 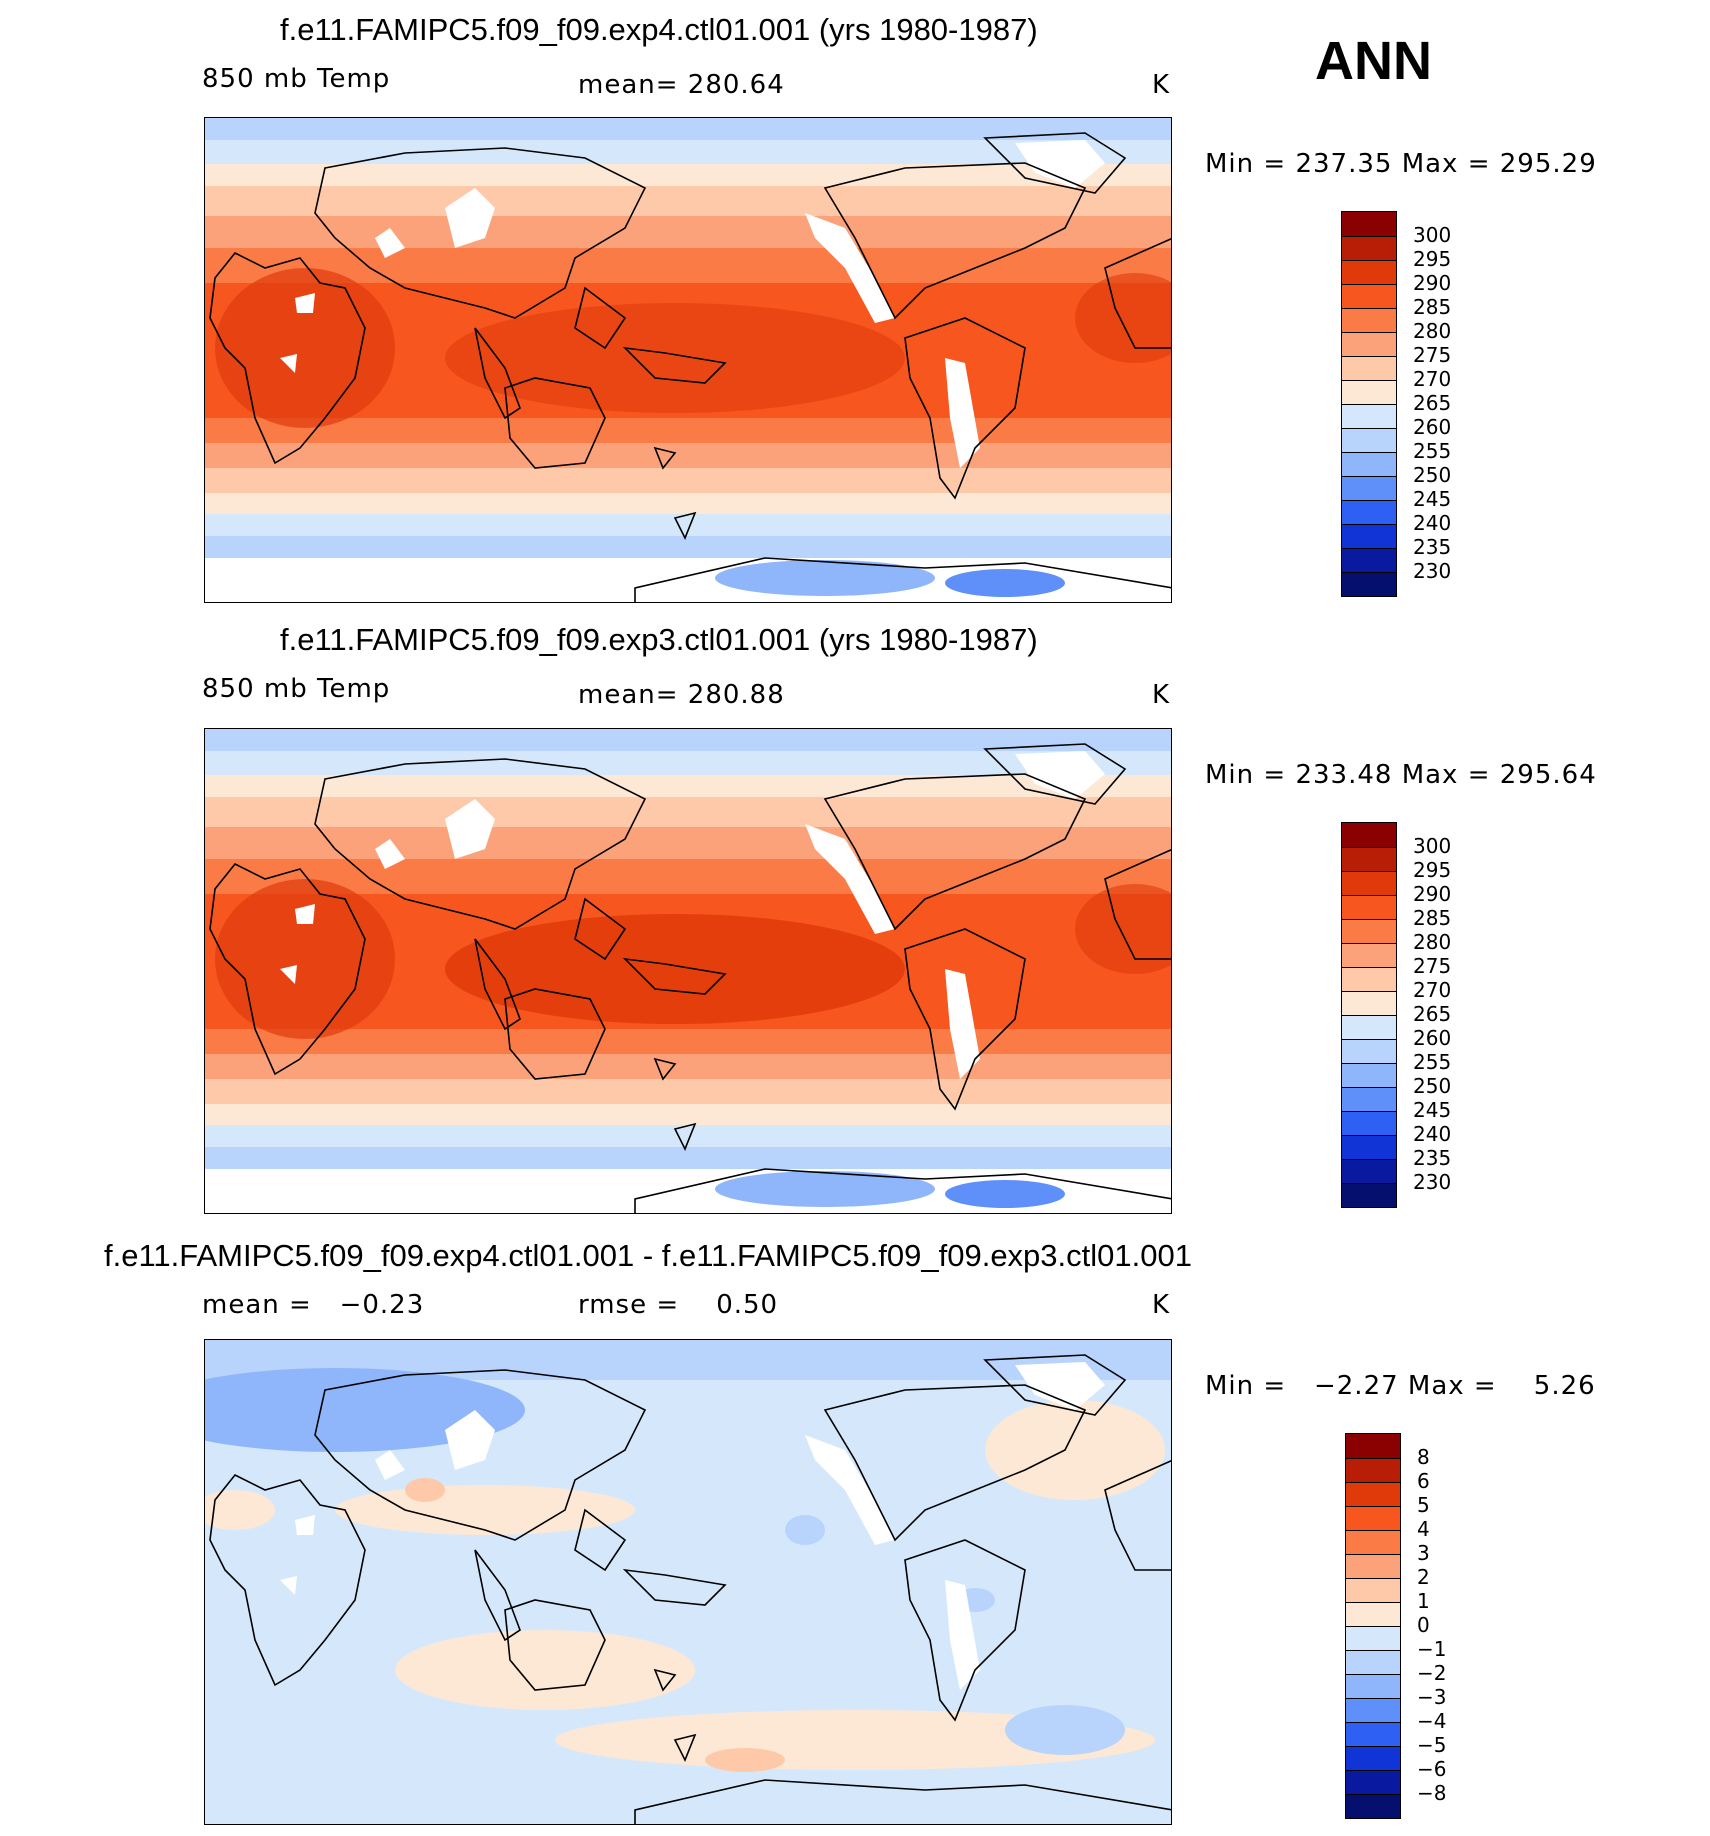 I want to click on colorbar-tick-label: −5, so click(x=1432, y=1745).